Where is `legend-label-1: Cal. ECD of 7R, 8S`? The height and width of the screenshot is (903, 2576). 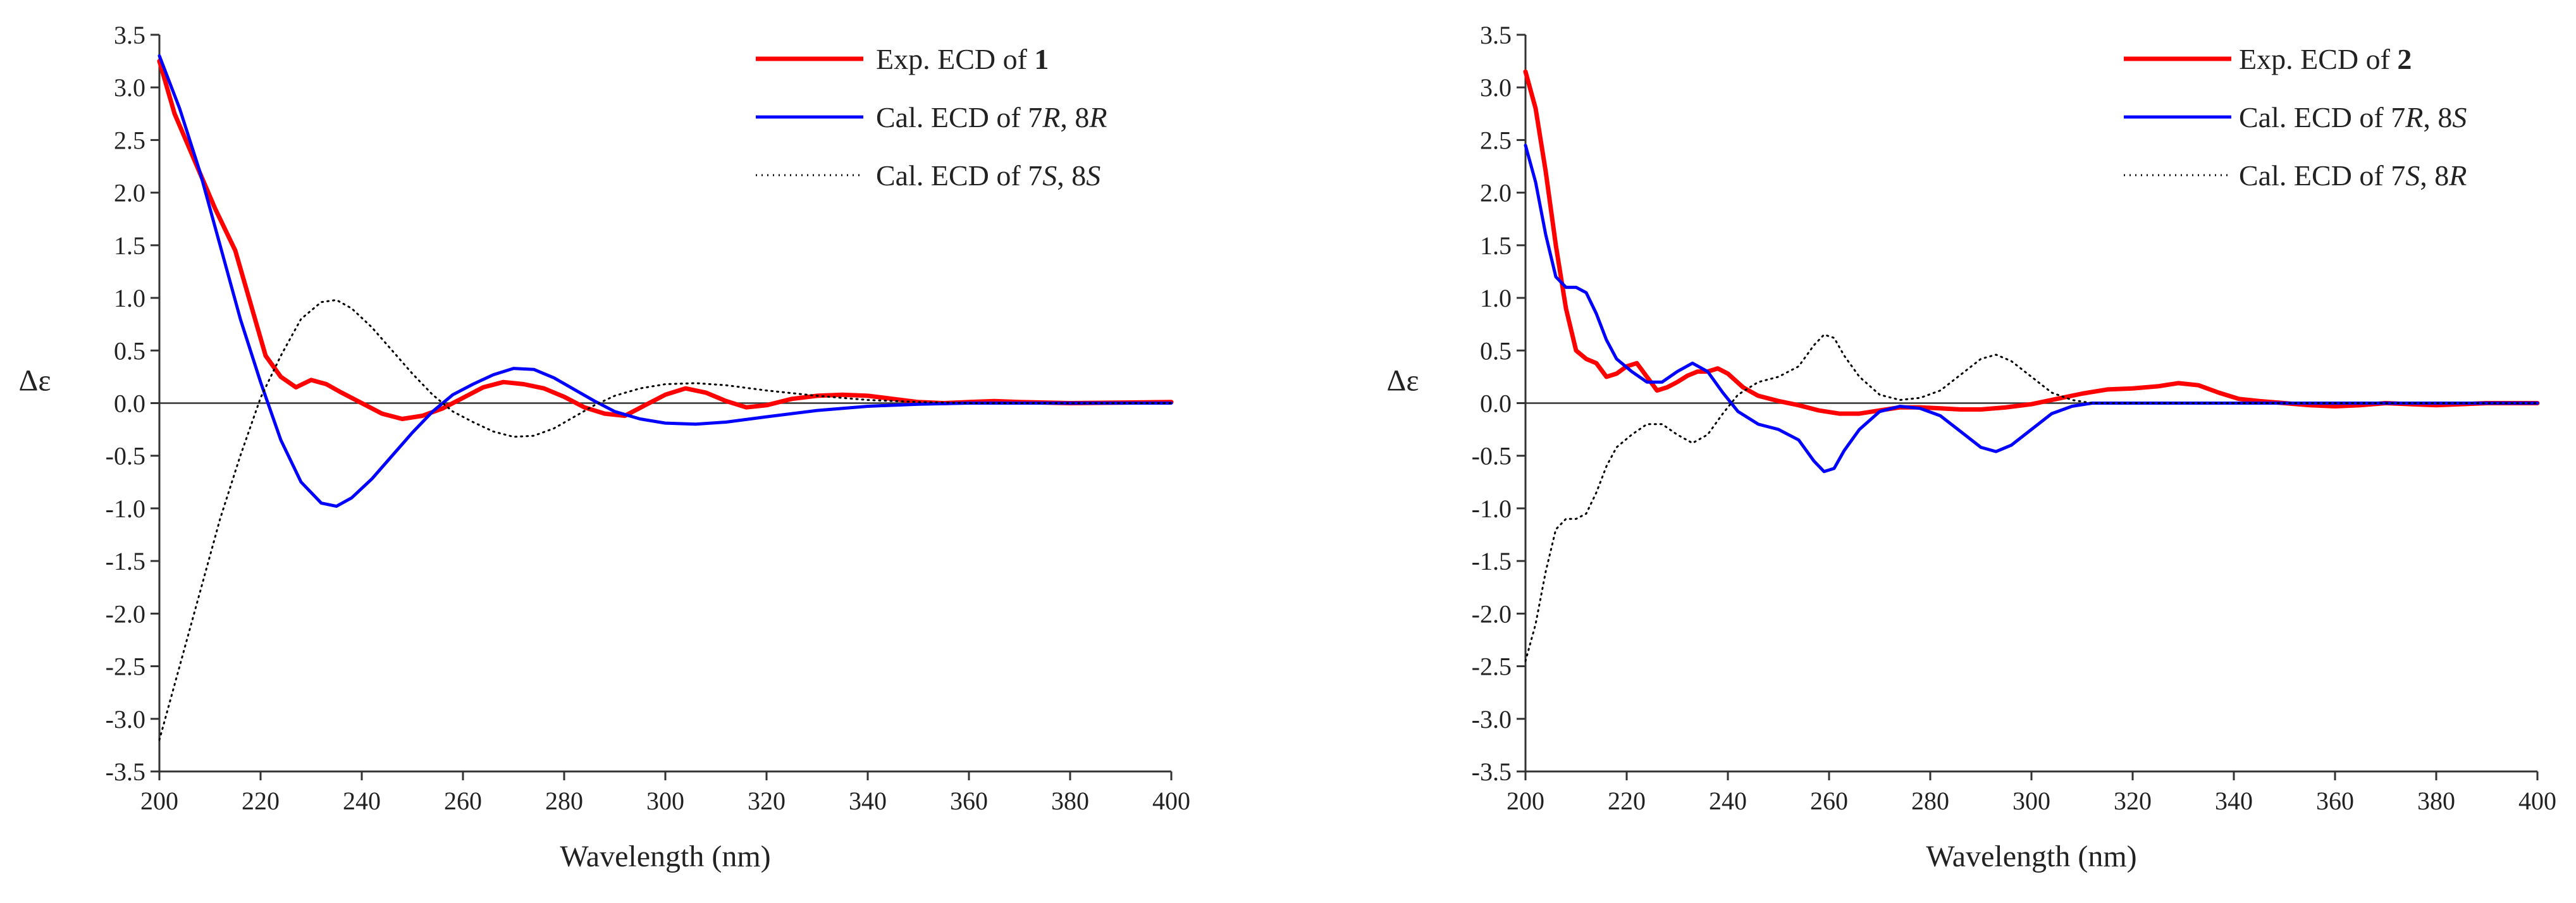 legend-label-1: Cal. ECD of 7R, 8S is located at coordinates (2353, 117).